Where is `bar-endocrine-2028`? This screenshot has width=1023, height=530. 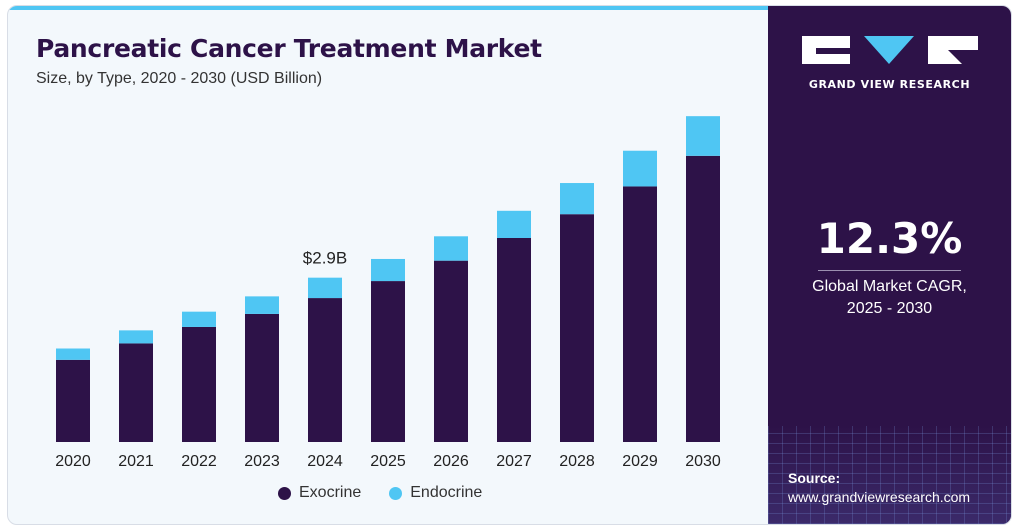
bar-endocrine-2028 is located at coordinates (577, 199).